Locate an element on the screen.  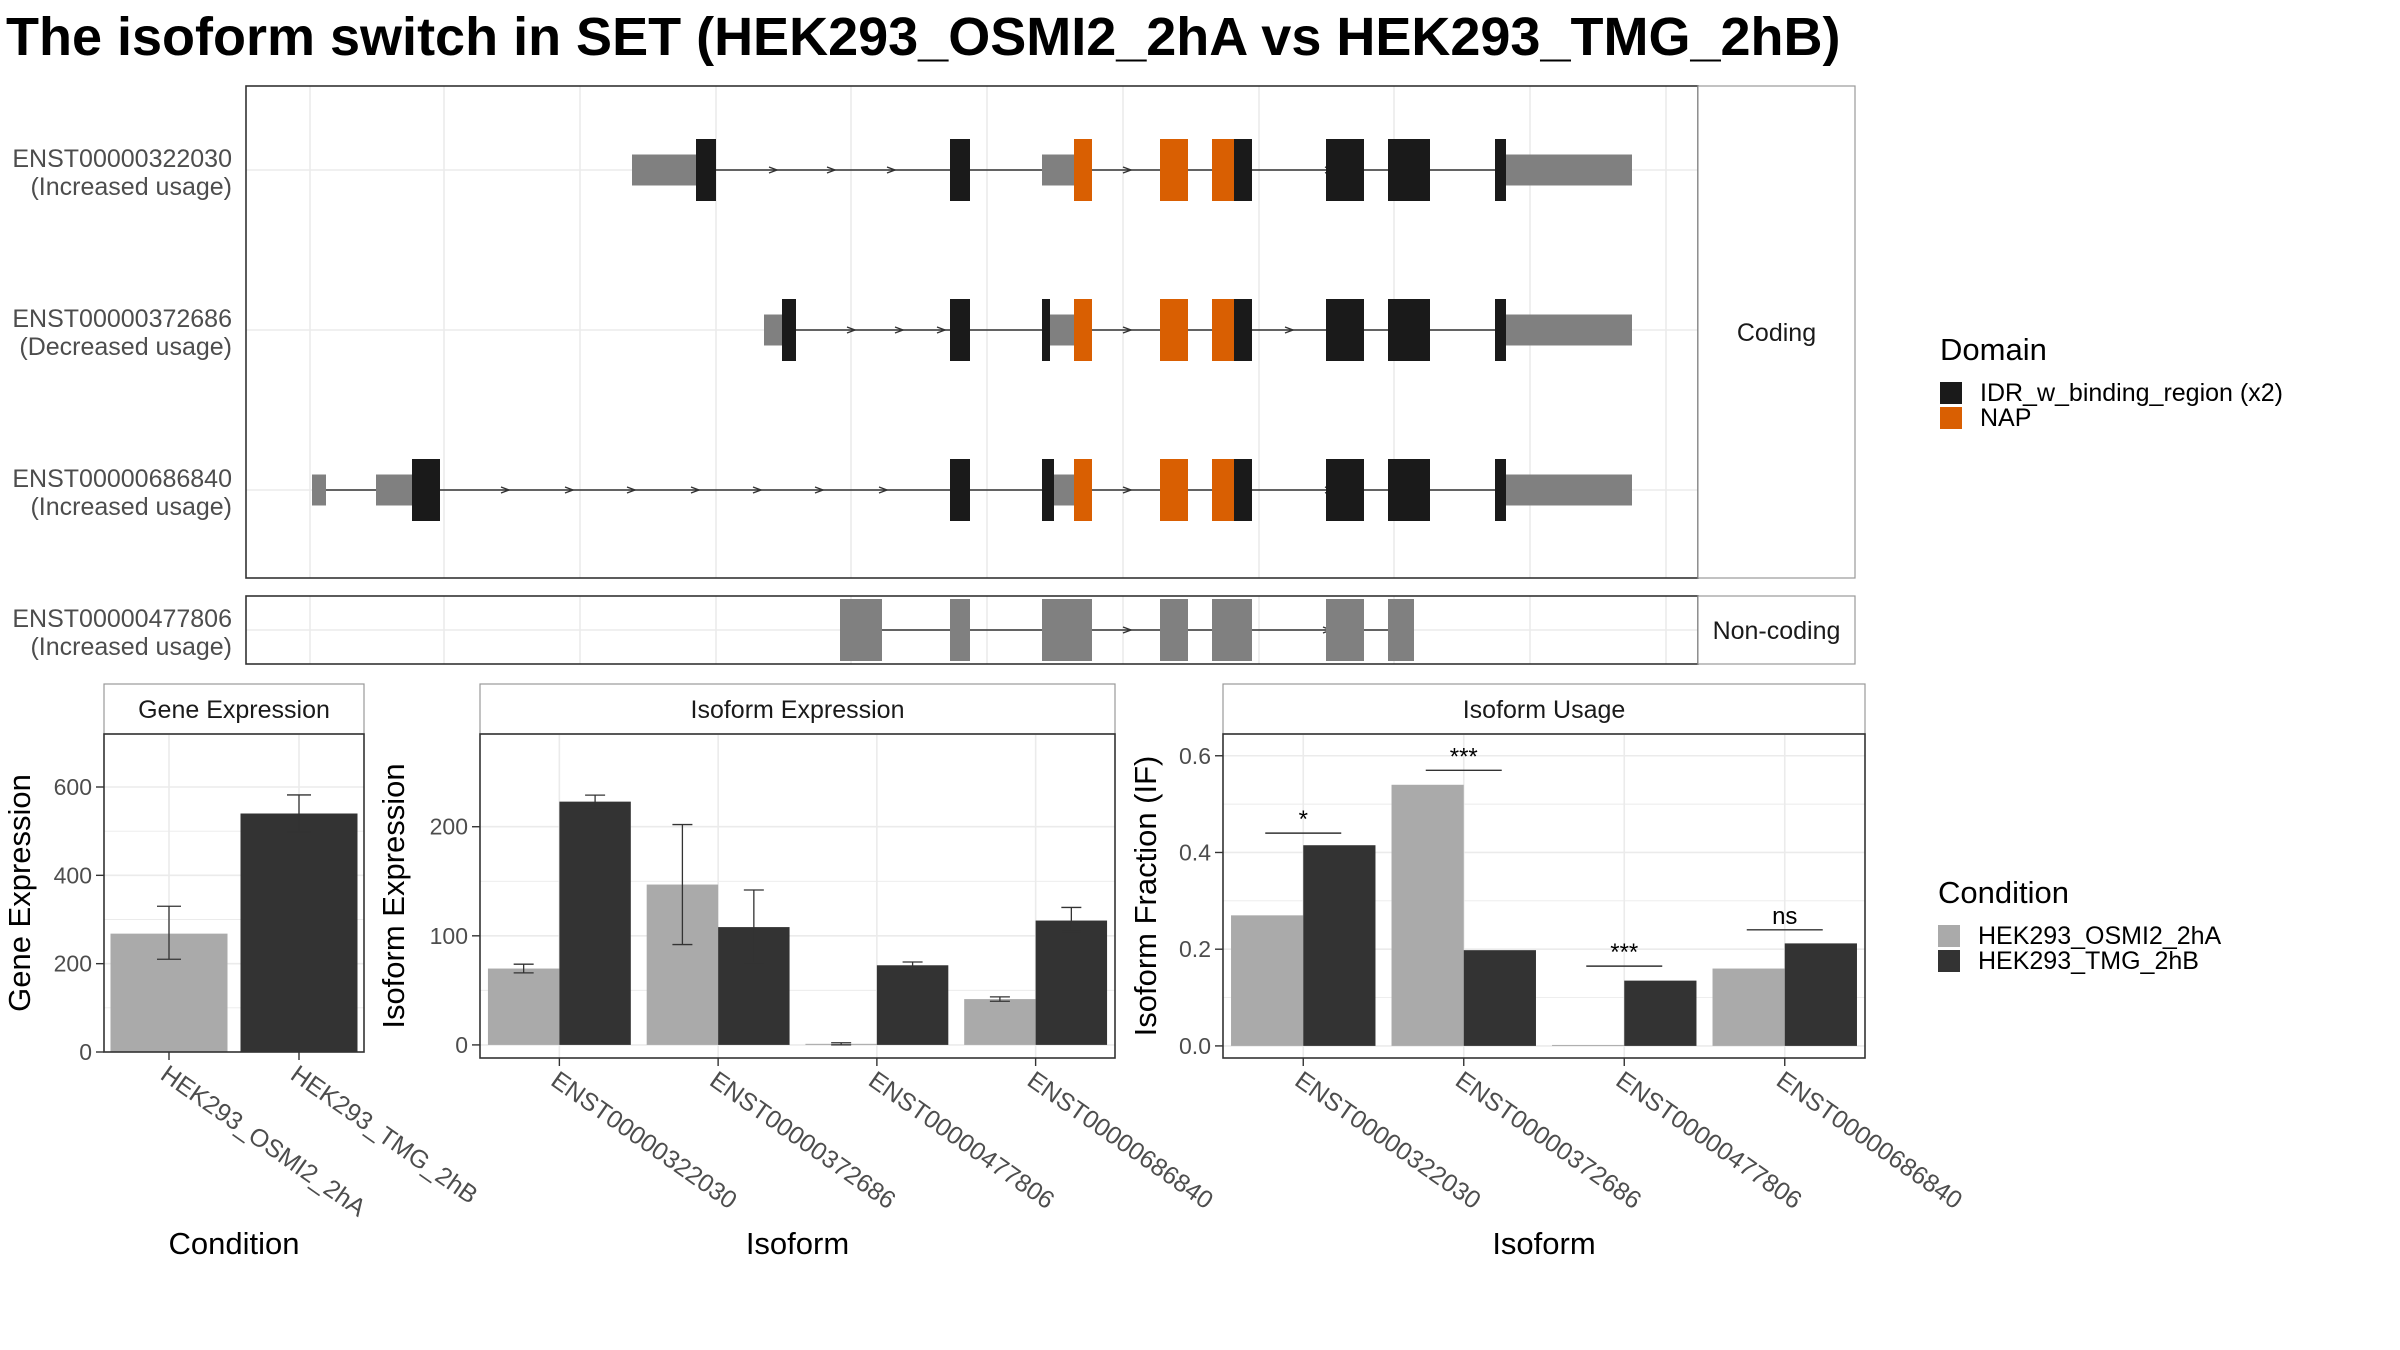
y-axis-label: Isoform Expression is located at coordinates (393, 895).